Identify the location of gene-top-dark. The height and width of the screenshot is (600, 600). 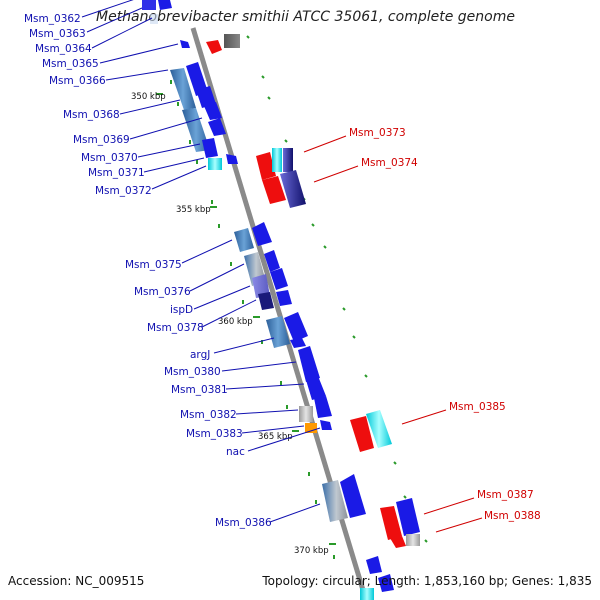
(232, 41).